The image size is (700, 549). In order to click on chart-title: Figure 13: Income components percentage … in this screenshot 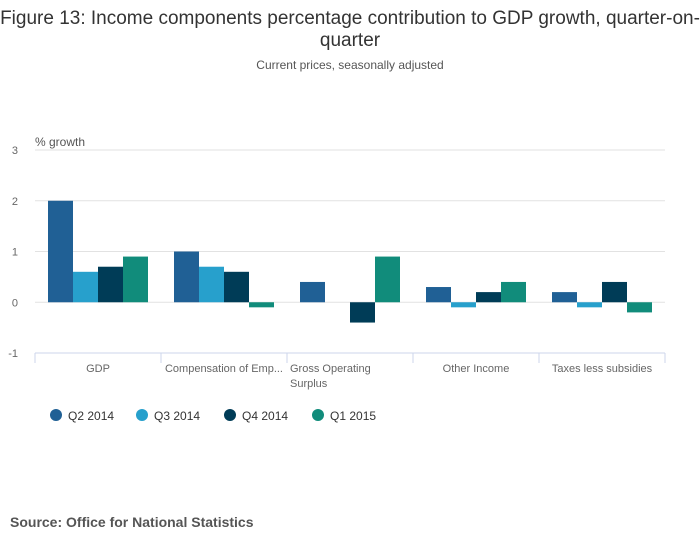, I will do `click(350, 29)`.